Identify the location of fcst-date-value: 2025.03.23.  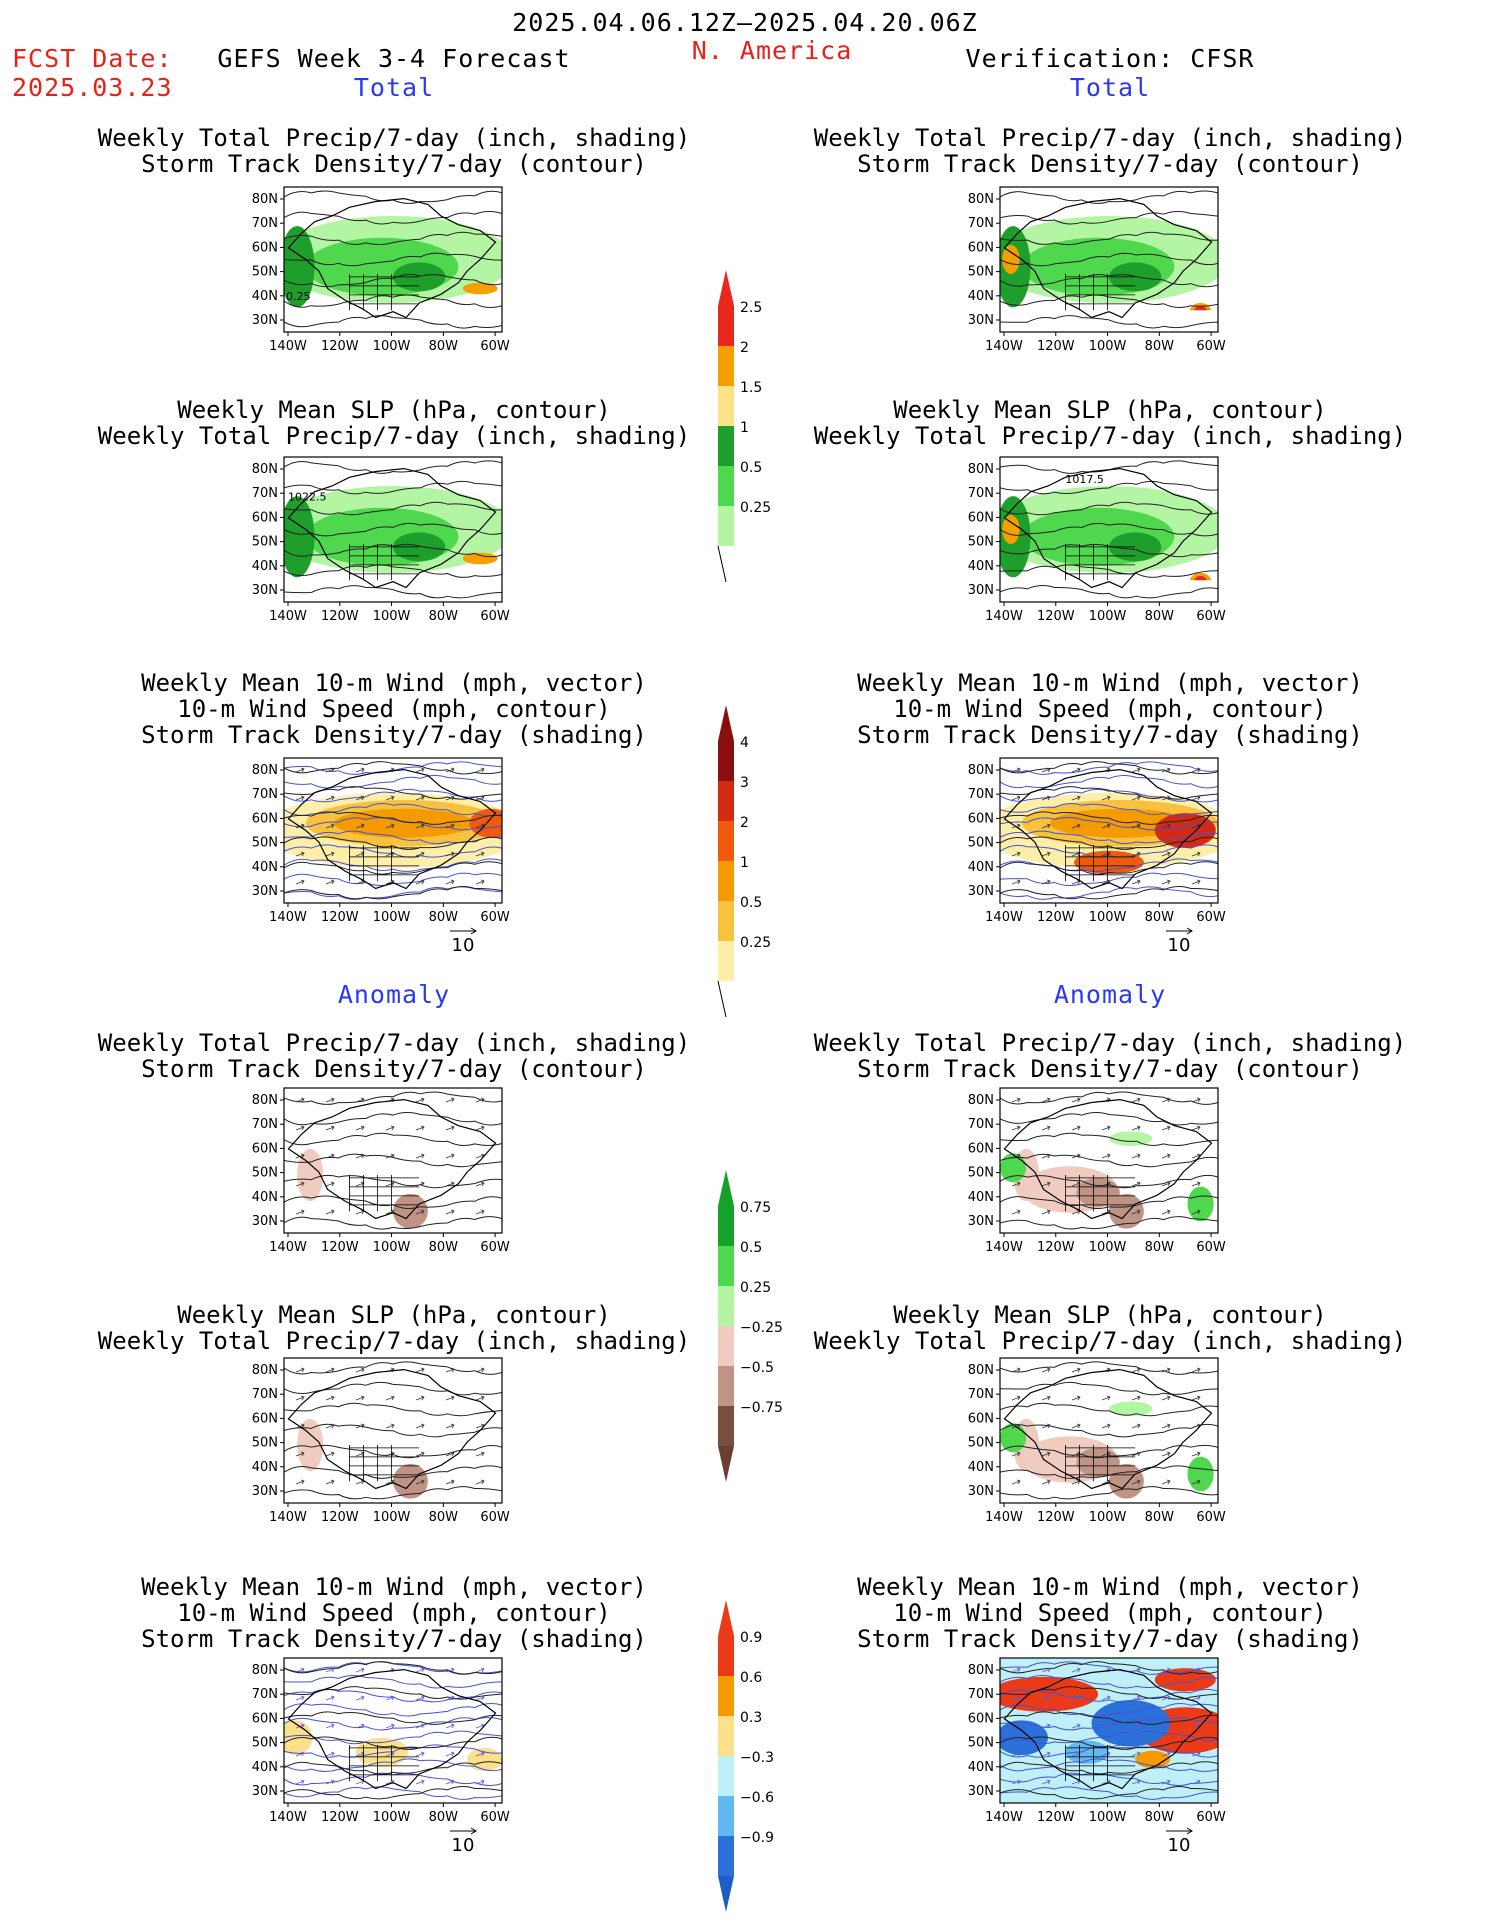
(92, 87).